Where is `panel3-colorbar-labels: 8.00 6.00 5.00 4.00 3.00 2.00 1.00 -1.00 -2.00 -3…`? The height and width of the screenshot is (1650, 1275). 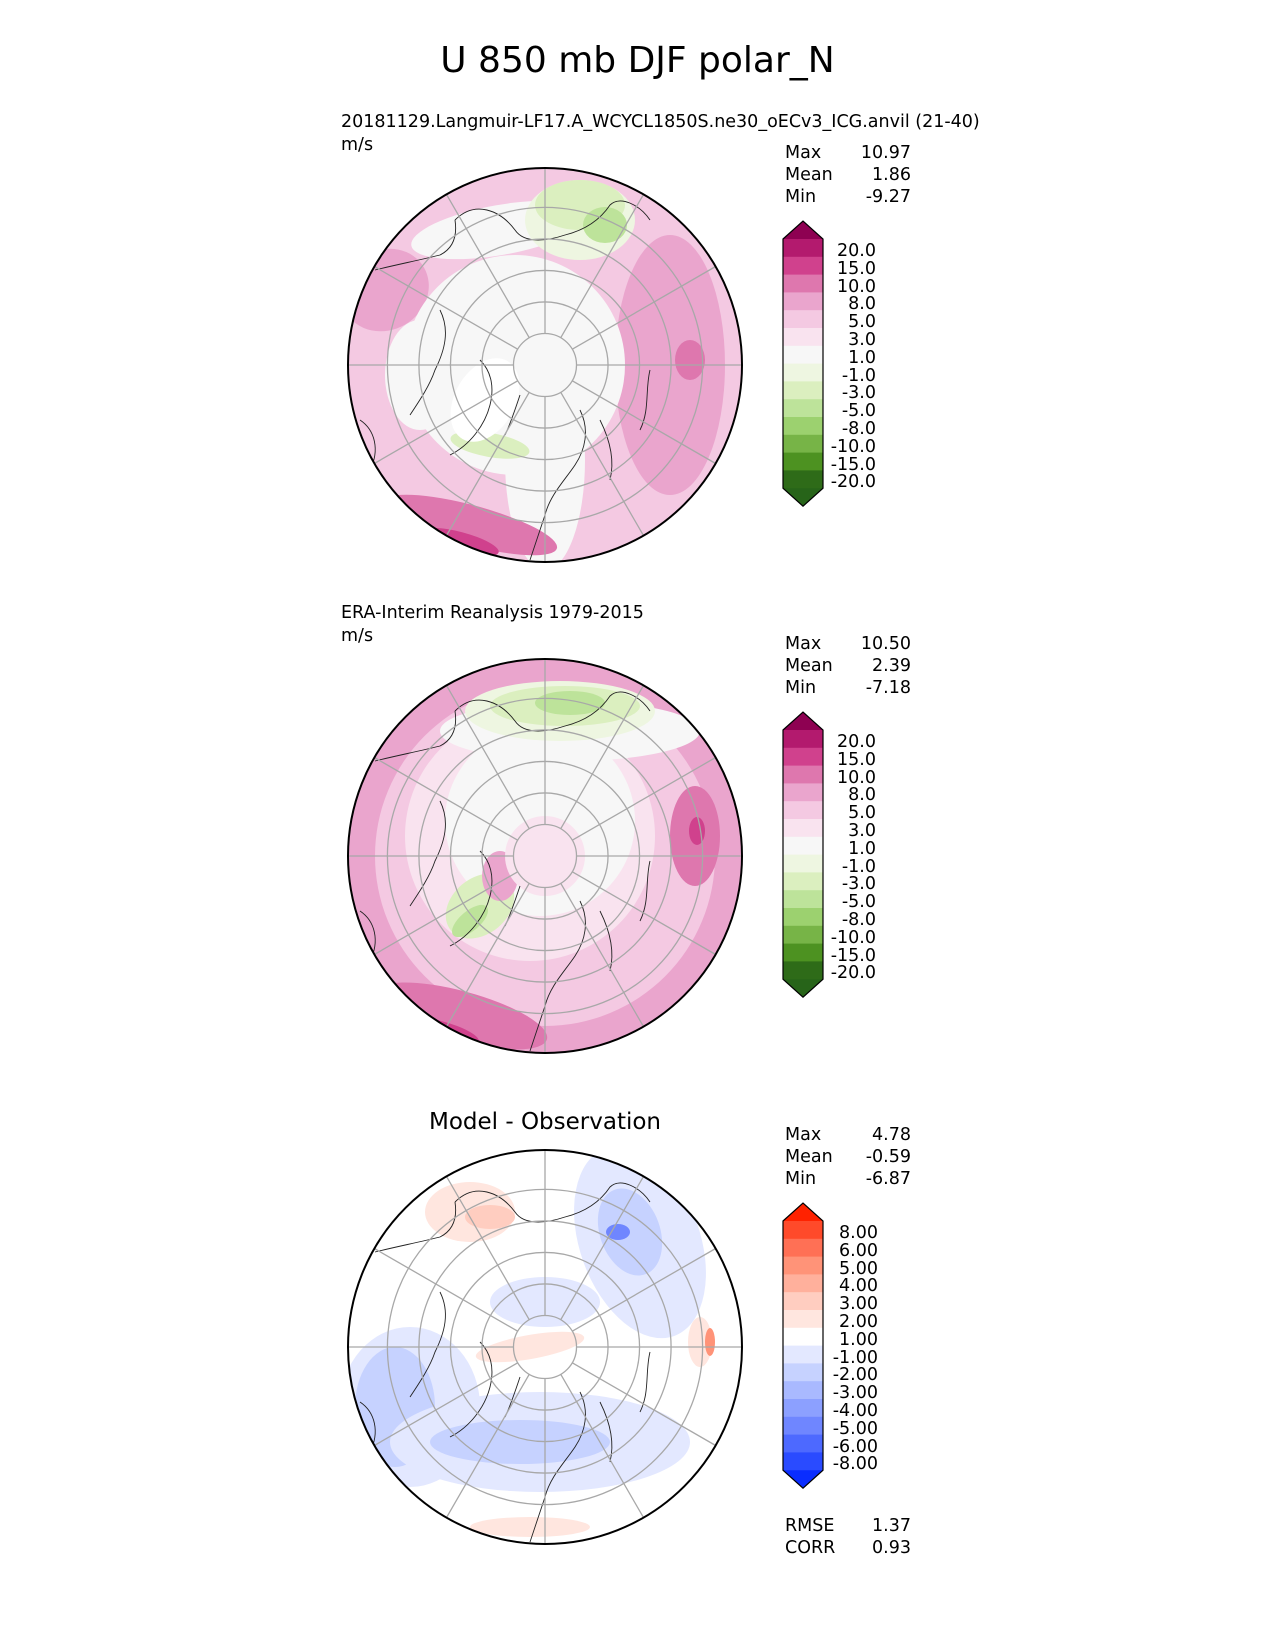
panel3-colorbar-labels: 8.00 6.00 5.00 4.00 3.00 2.00 1.00 -1.00 -2.00 -3… is located at coordinates (851, 1349).